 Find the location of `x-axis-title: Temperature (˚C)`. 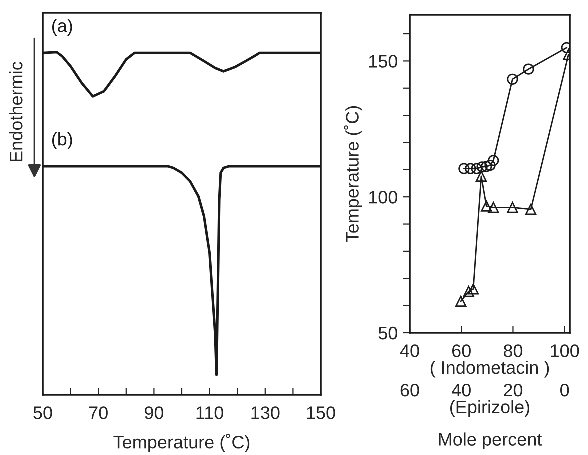

x-axis-title: Temperature (˚C) is located at coordinates (182, 443).